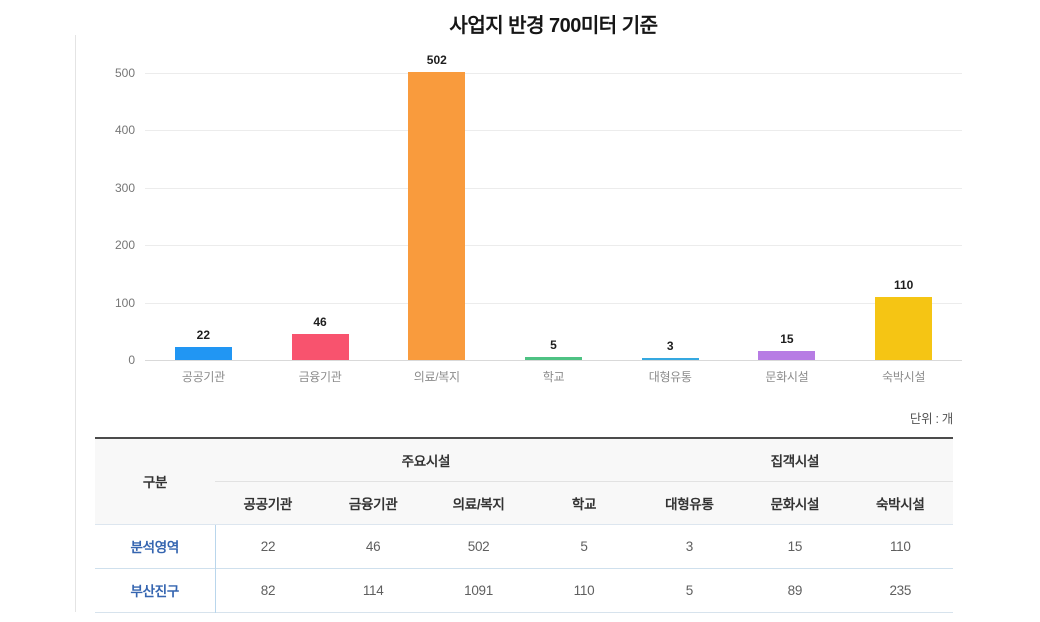 This screenshot has height=622, width=1040. What do you see at coordinates (155, 546) in the screenshot?
I see `table-row-header: 분석영역` at bounding box center [155, 546].